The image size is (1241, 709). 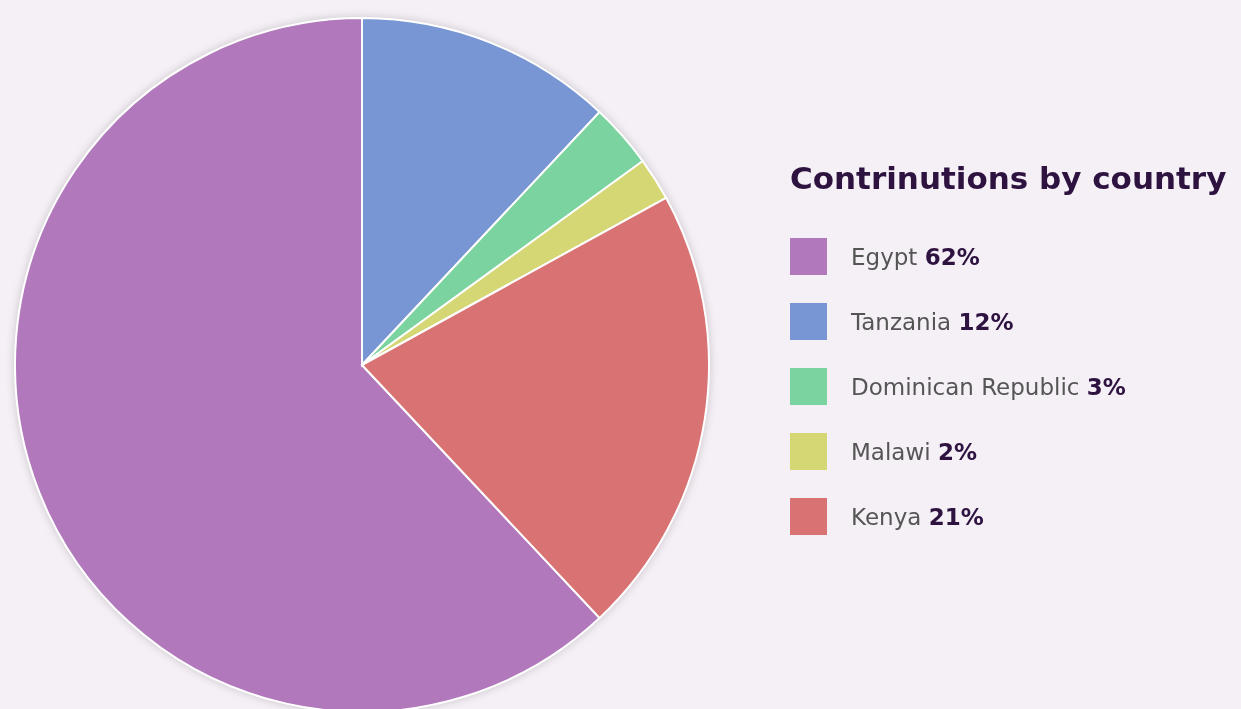 I want to click on data-label: 3%, so click(x=1106, y=386).